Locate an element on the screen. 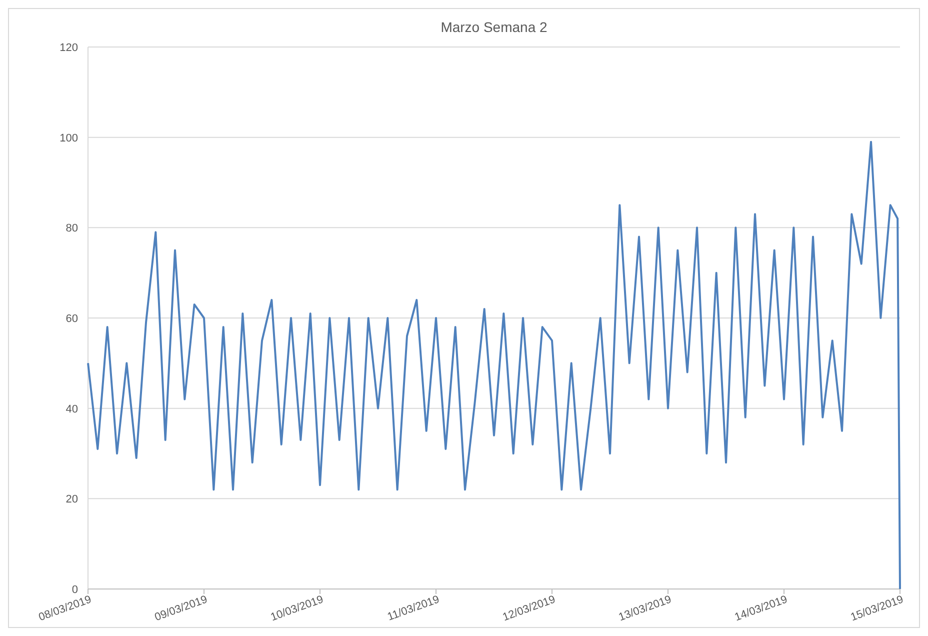 This screenshot has width=928, height=636. y-tick-label: 100 is located at coordinates (69, 138).